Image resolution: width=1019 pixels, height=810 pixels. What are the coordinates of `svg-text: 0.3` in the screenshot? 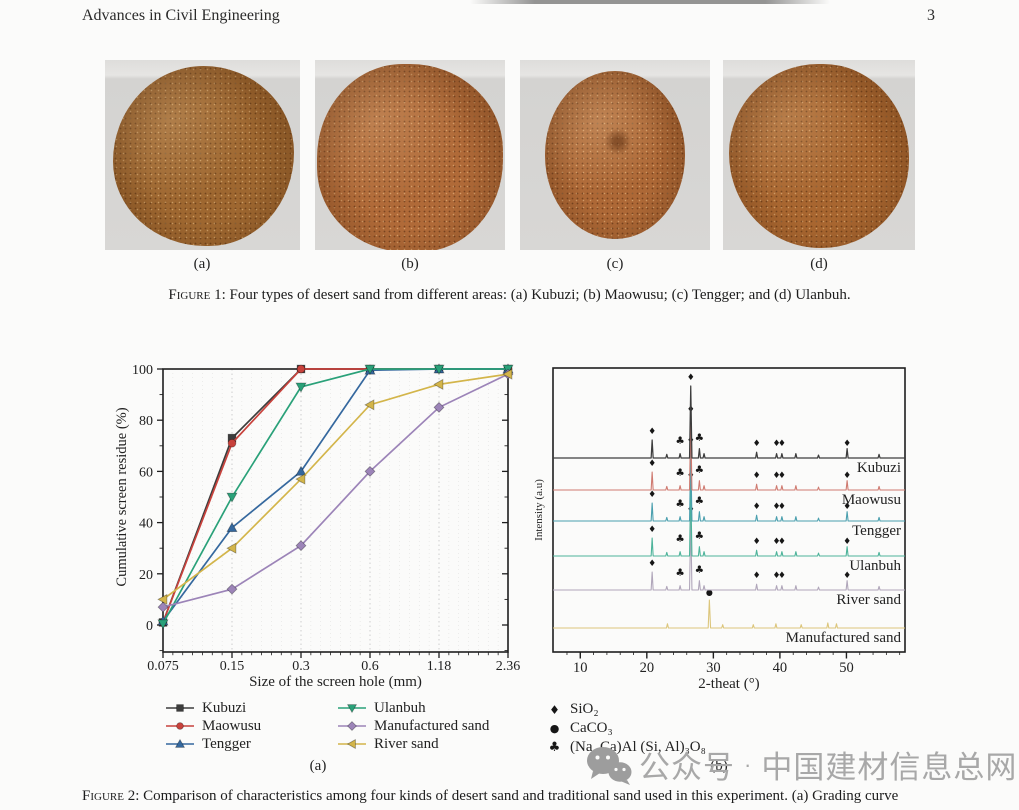 It's located at (301, 666).